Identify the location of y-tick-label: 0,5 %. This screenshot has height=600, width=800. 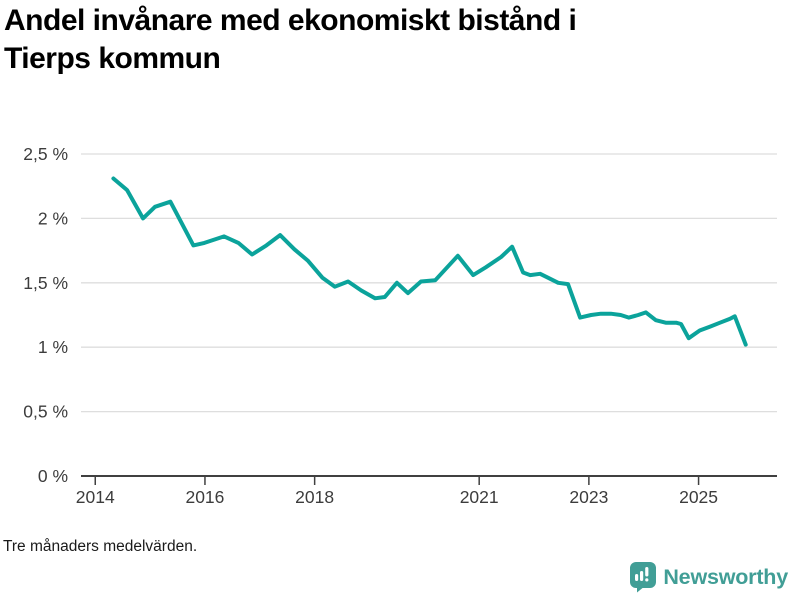
(45, 412).